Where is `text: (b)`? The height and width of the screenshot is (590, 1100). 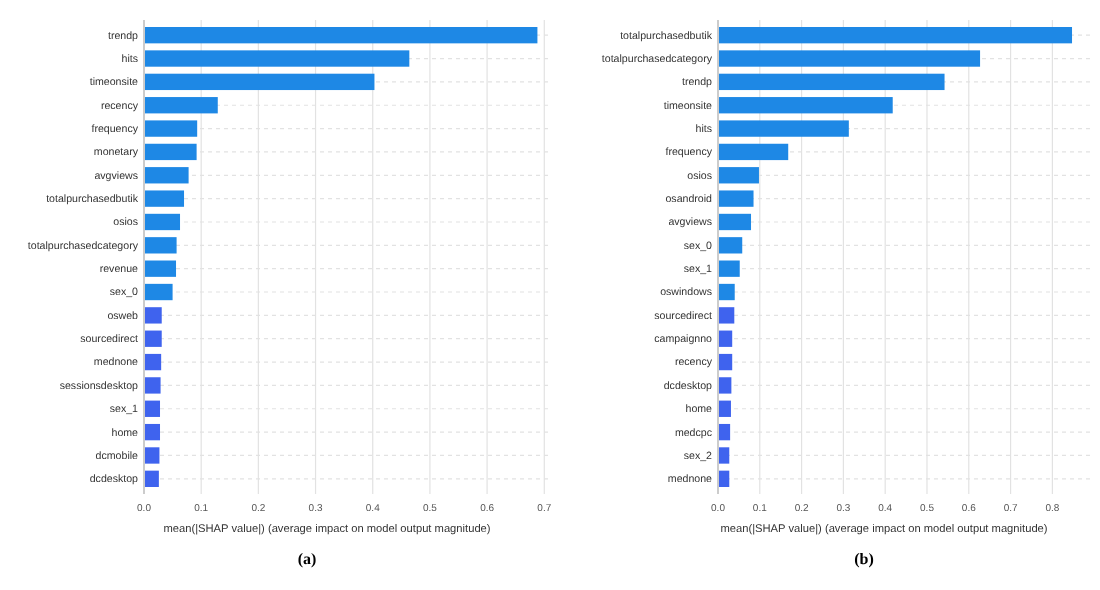
text: (b) is located at coordinates (864, 559).